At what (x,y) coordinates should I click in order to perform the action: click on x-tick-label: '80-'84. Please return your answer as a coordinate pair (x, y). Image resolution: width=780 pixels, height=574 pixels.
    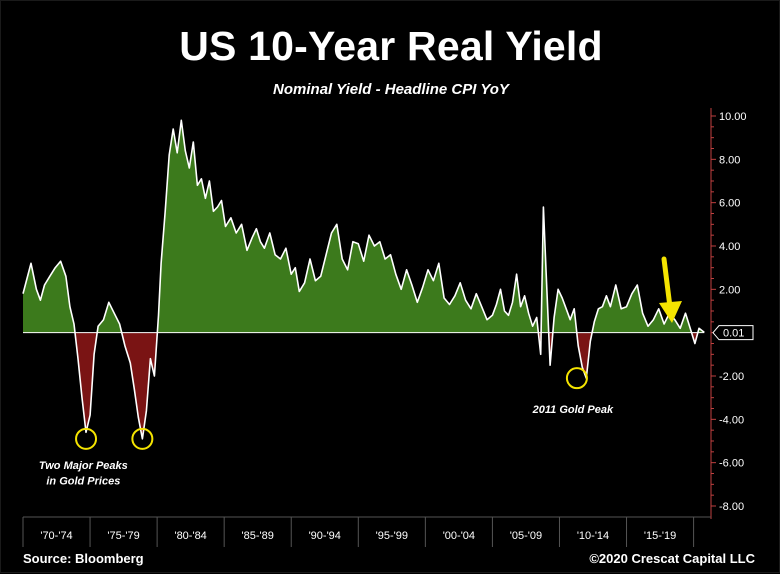
    Looking at the image, I should click on (190, 536).